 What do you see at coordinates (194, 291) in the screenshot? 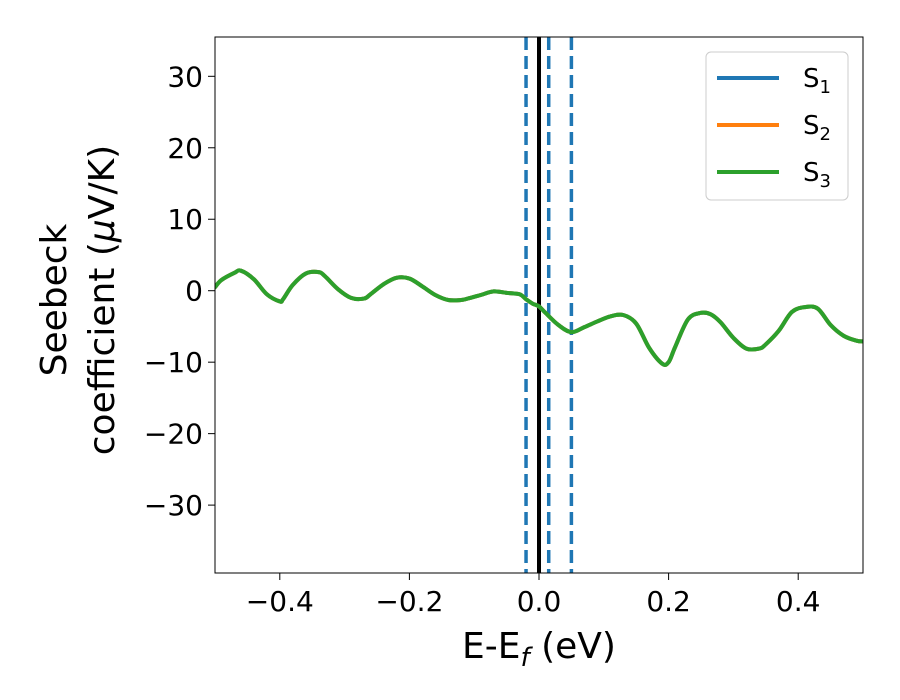
I see `y-tick-label: 0` at bounding box center [194, 291].